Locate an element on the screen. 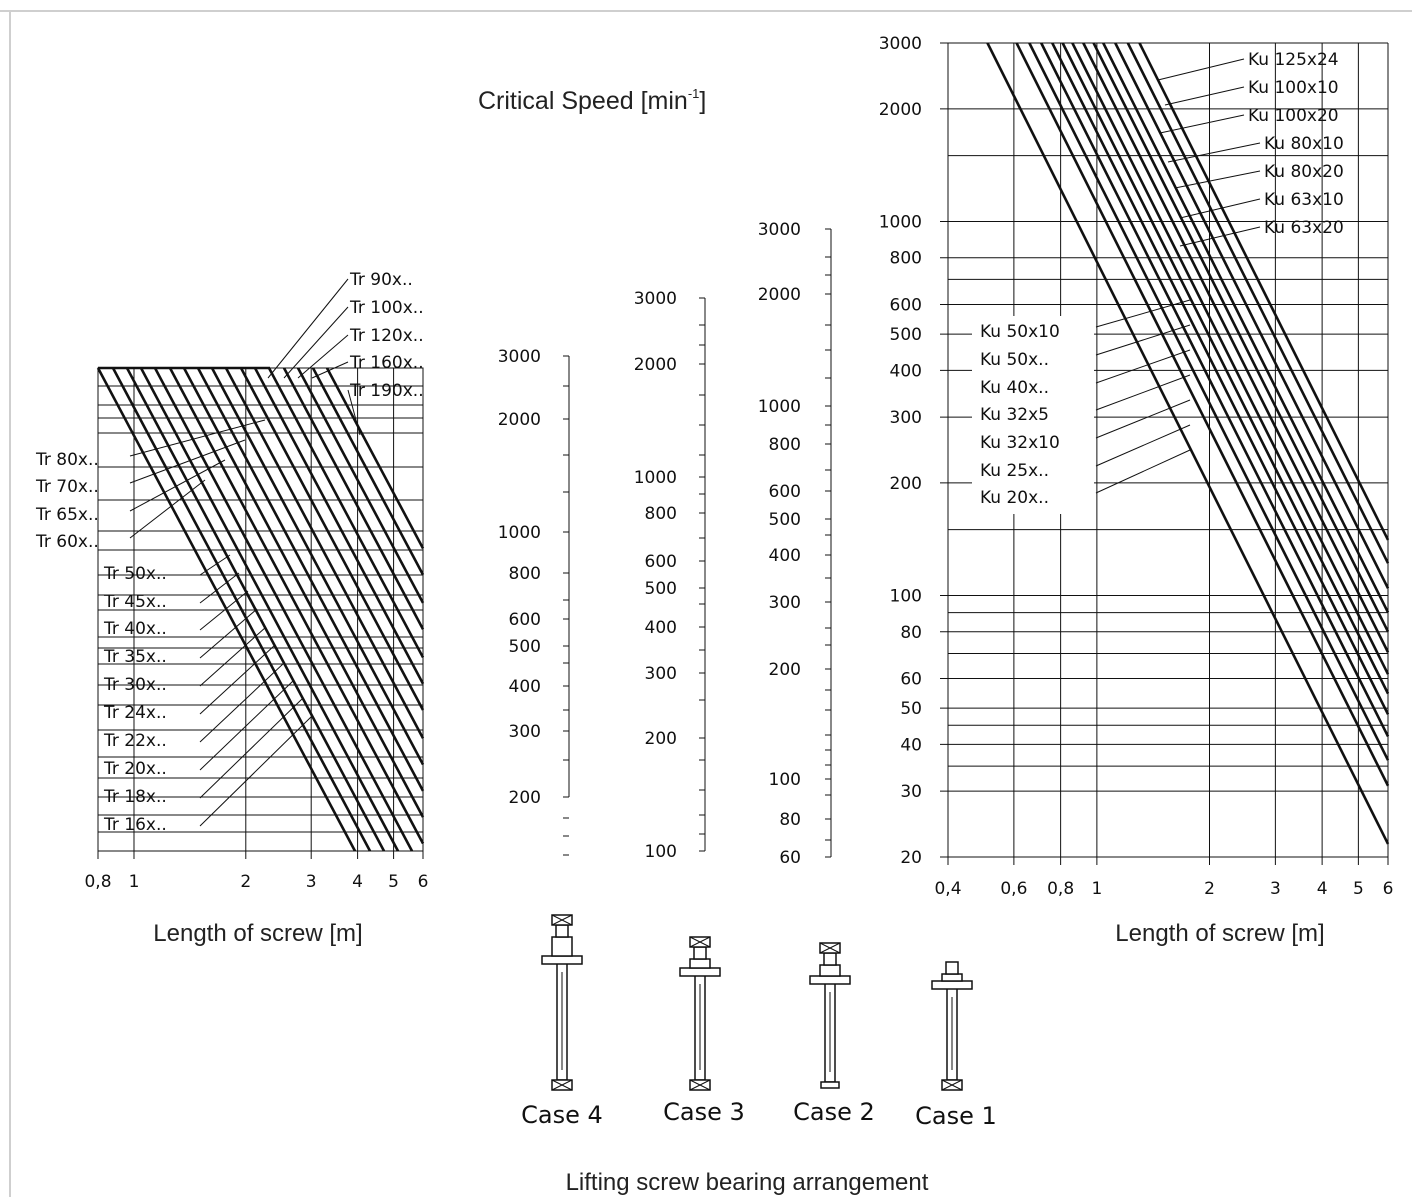 The image size is (1412, 1202). left-series-label: Tr 70x.. is located at coordinates (67, 487).